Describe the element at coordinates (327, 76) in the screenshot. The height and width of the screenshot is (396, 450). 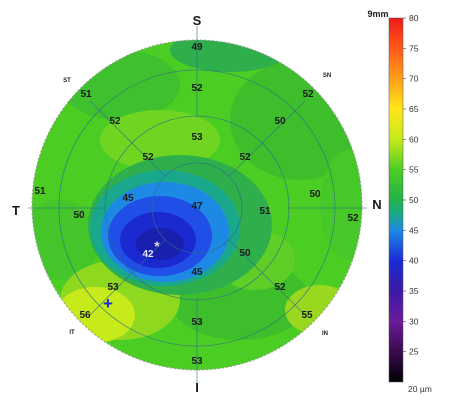
I see `orientation-sn: SN` at that location.